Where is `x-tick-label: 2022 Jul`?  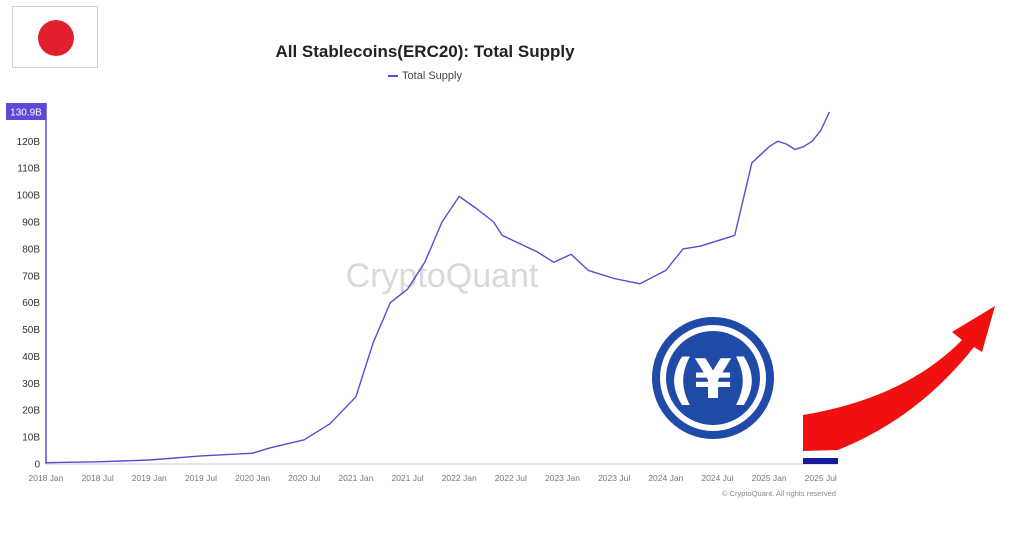
x-tick-label: 2022 Jul is located at coordinates (511, 478).